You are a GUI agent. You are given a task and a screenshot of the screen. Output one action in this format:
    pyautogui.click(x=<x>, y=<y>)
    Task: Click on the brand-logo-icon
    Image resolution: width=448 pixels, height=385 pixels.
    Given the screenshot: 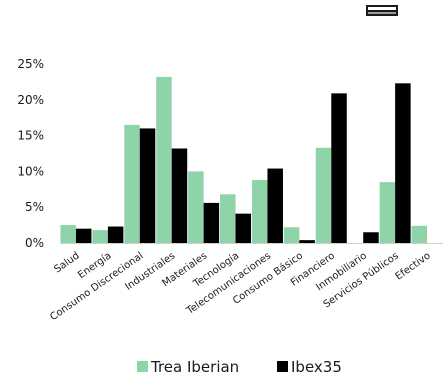 What is the action you would take?
    pyautogui.click(x=382, y=10)
    